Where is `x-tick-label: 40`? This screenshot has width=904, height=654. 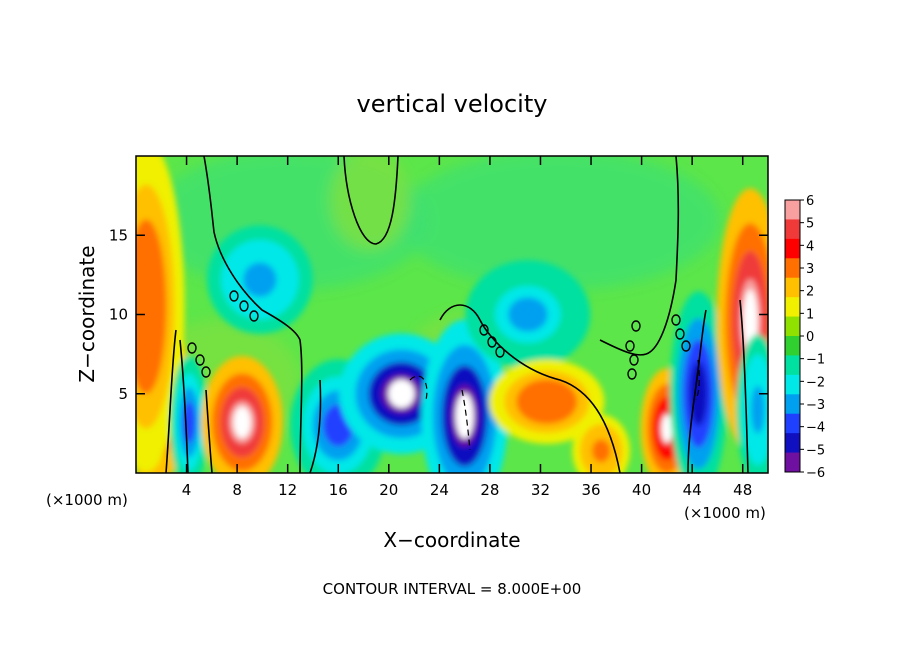
x-tick-label: 40 is located at coordinates (641, 490).